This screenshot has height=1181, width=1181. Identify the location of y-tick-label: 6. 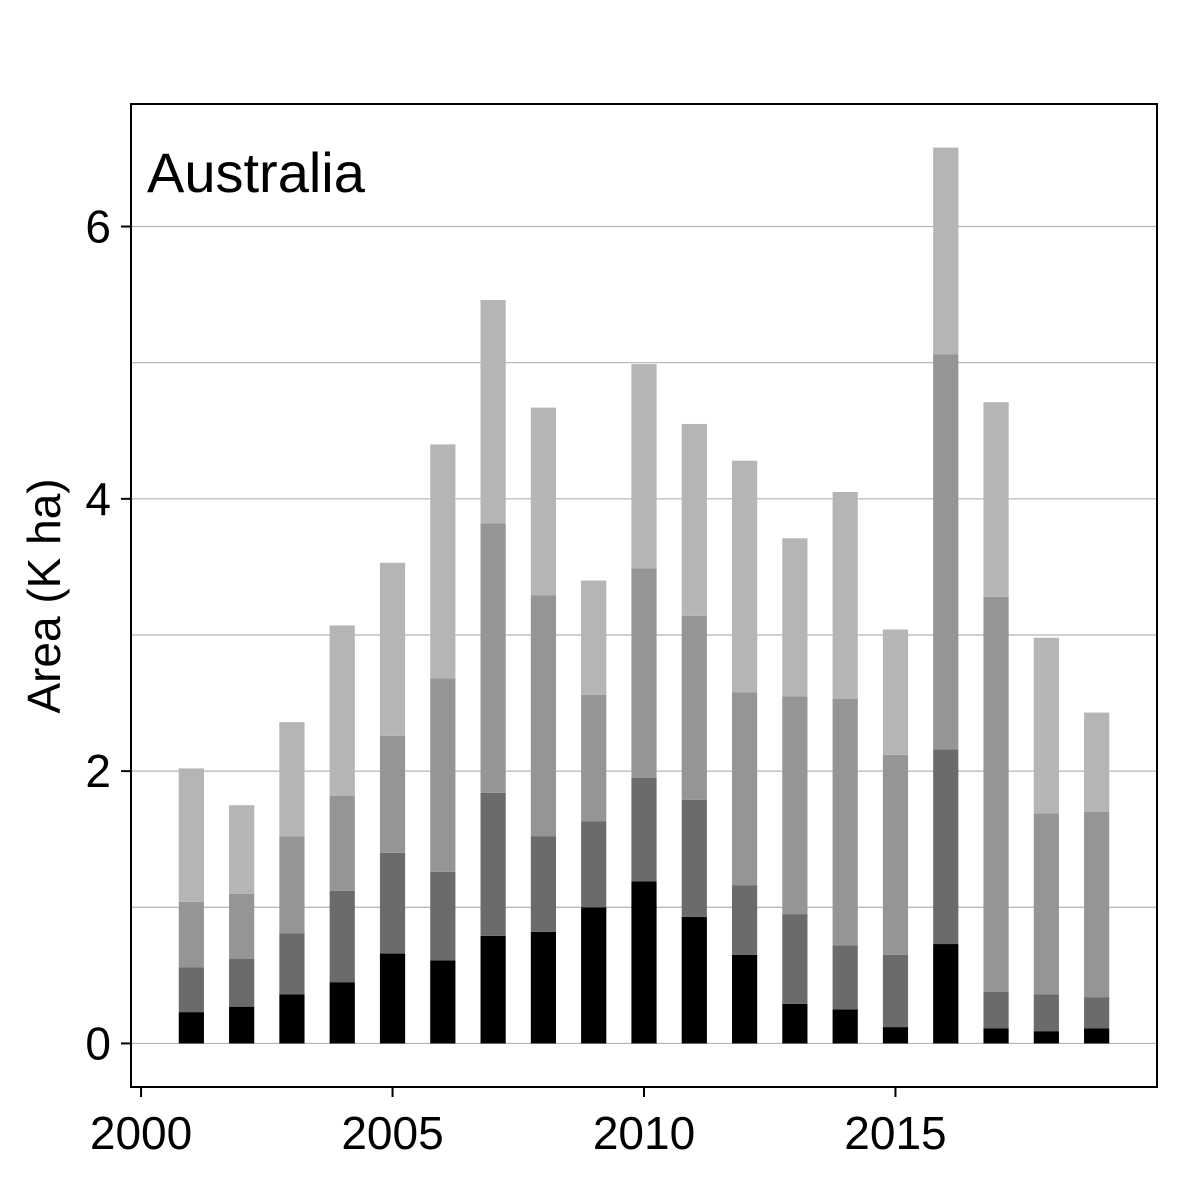
(98, 227).